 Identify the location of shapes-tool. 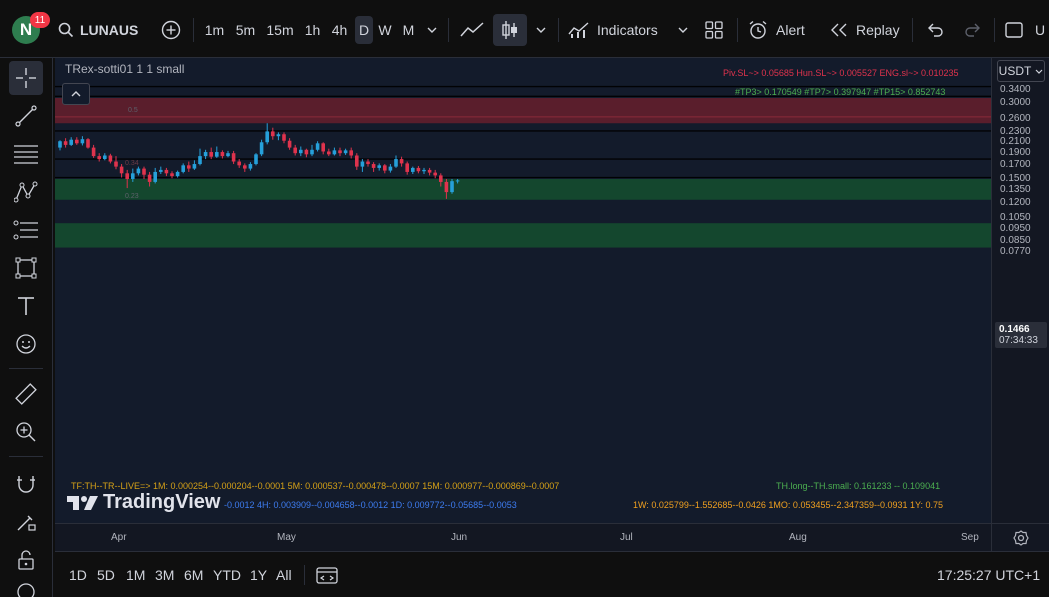
(26, 268).